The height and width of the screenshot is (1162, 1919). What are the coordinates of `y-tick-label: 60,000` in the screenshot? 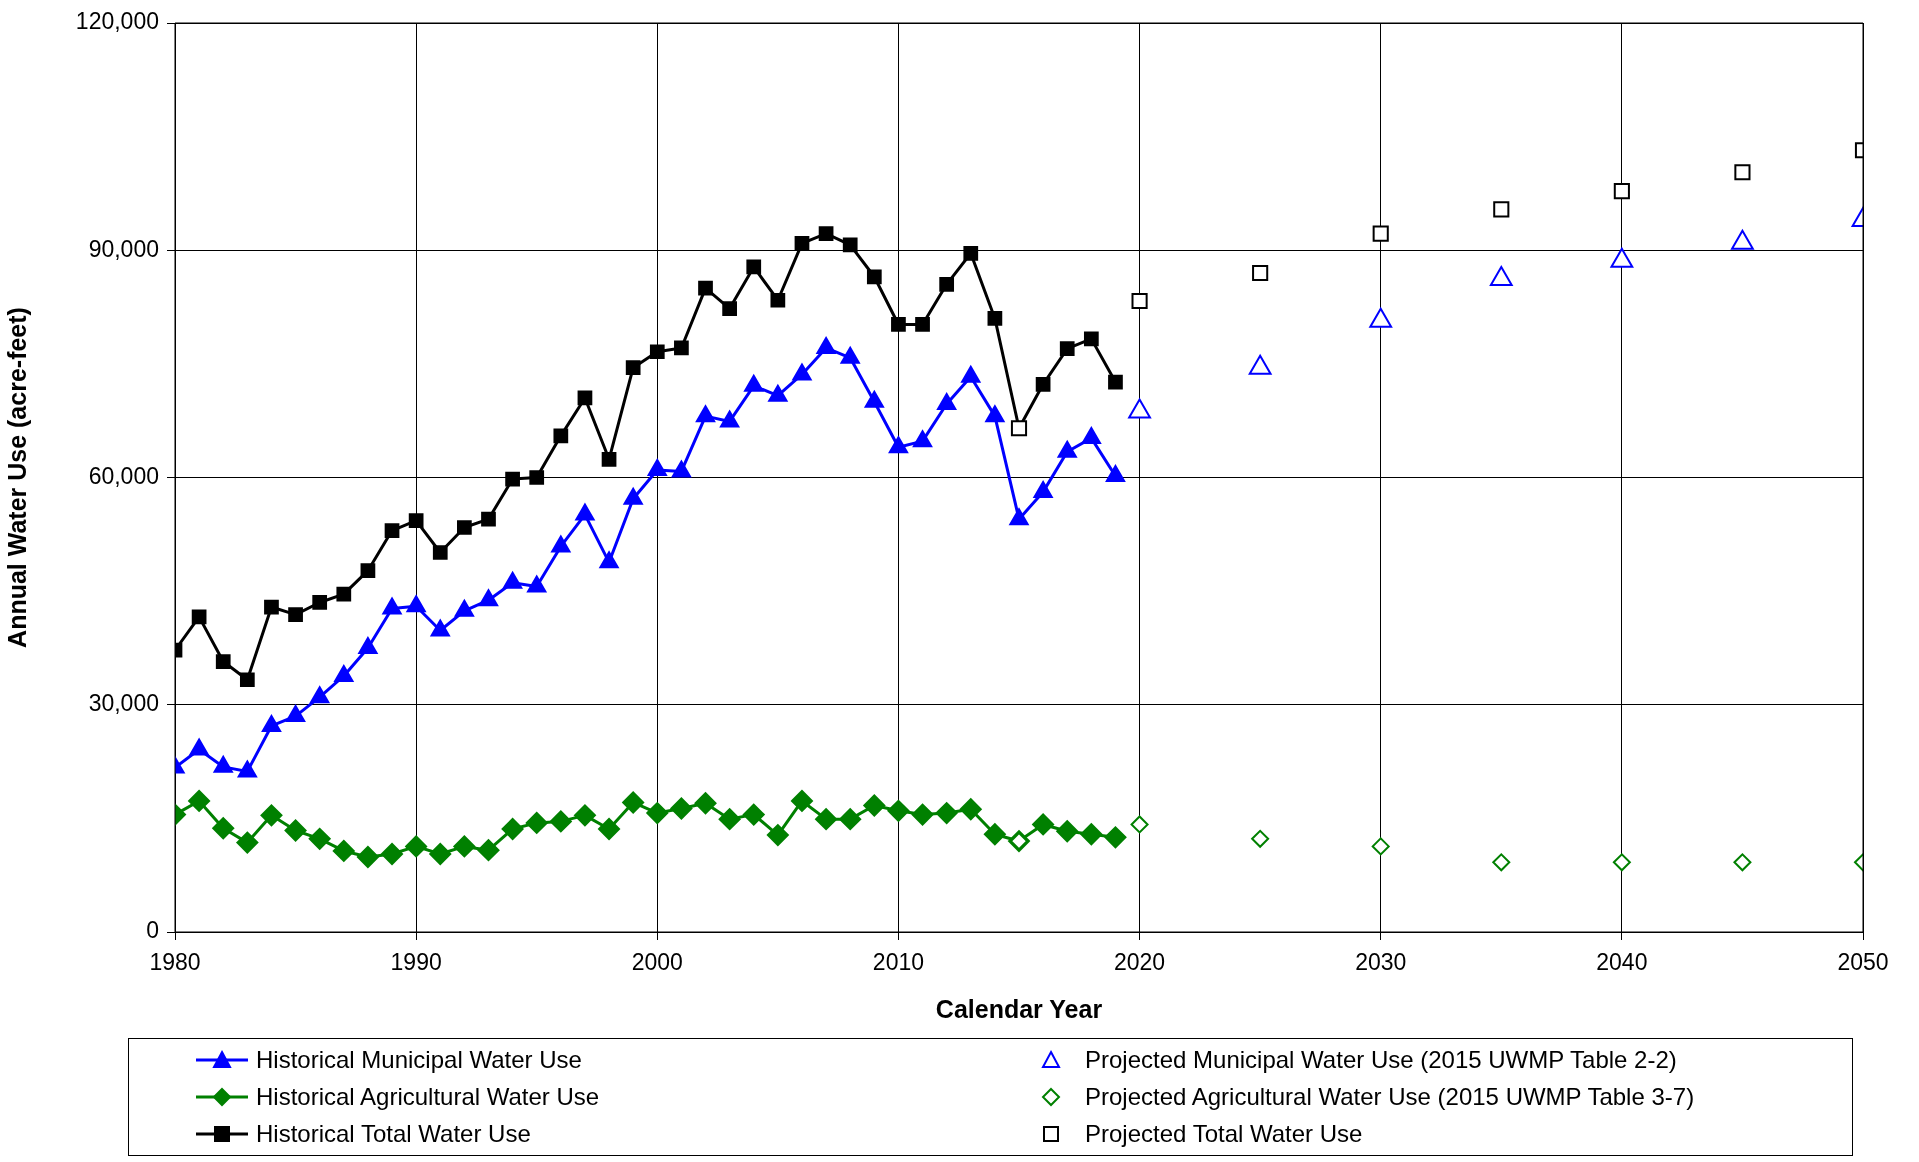 It's located at (123, 475).